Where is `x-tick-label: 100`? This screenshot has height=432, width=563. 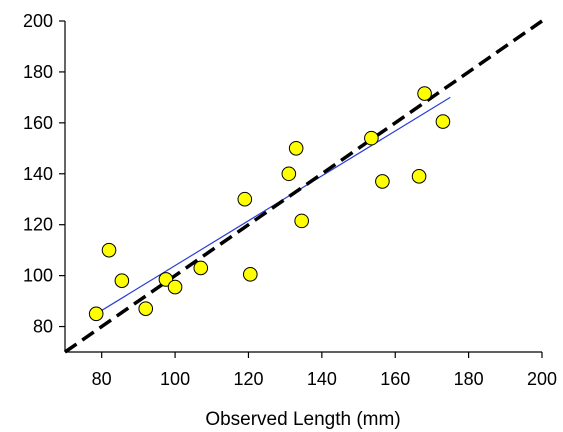 x-tick-label: 100 is located at coordinates (175, 379).